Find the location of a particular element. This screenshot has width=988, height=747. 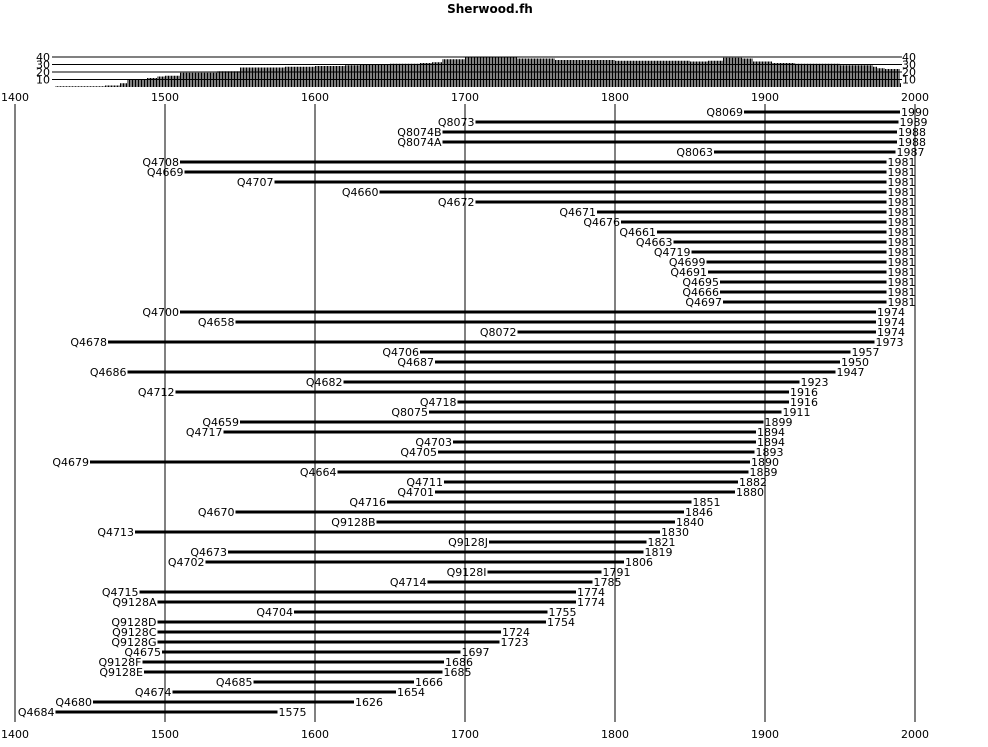

series-label: Q4706 is located at coordinates (400, 352).